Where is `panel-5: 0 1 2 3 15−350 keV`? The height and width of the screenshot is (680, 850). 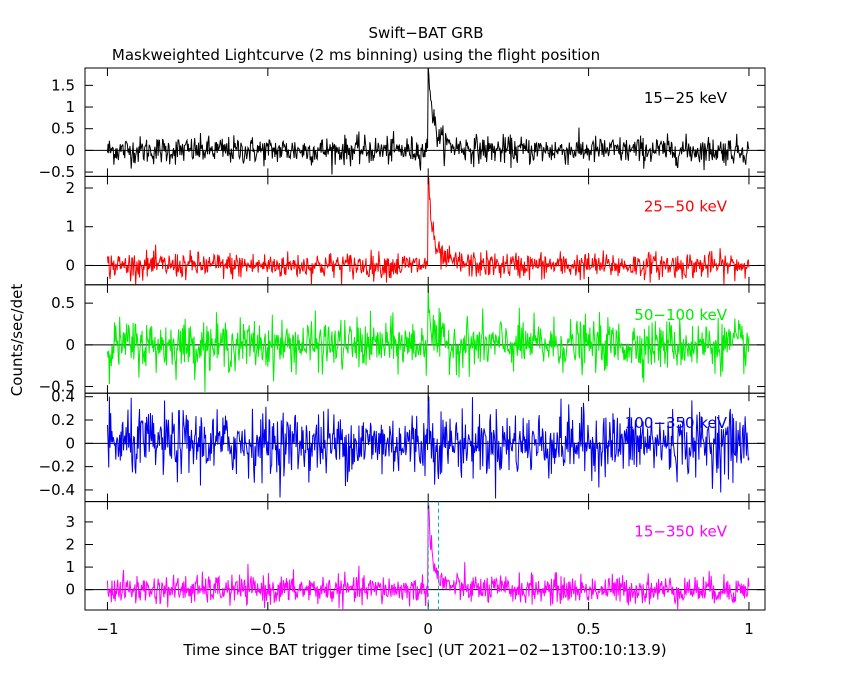
panel-5: 0 1 2 3 15−350 keV is located at coordinates (415, 556).